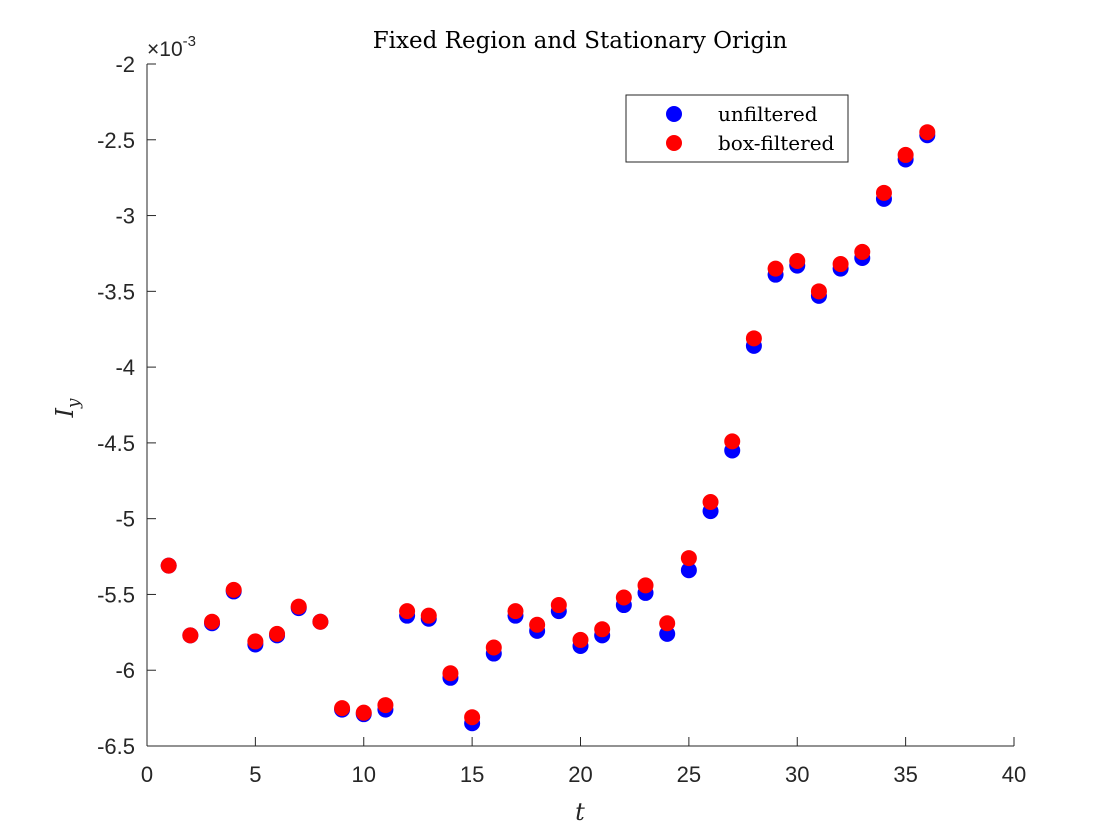  What do you see at coordinates (472, 774) in the screenshot?
I see `x-tick-label: 15` at bounding box center [472, 774].